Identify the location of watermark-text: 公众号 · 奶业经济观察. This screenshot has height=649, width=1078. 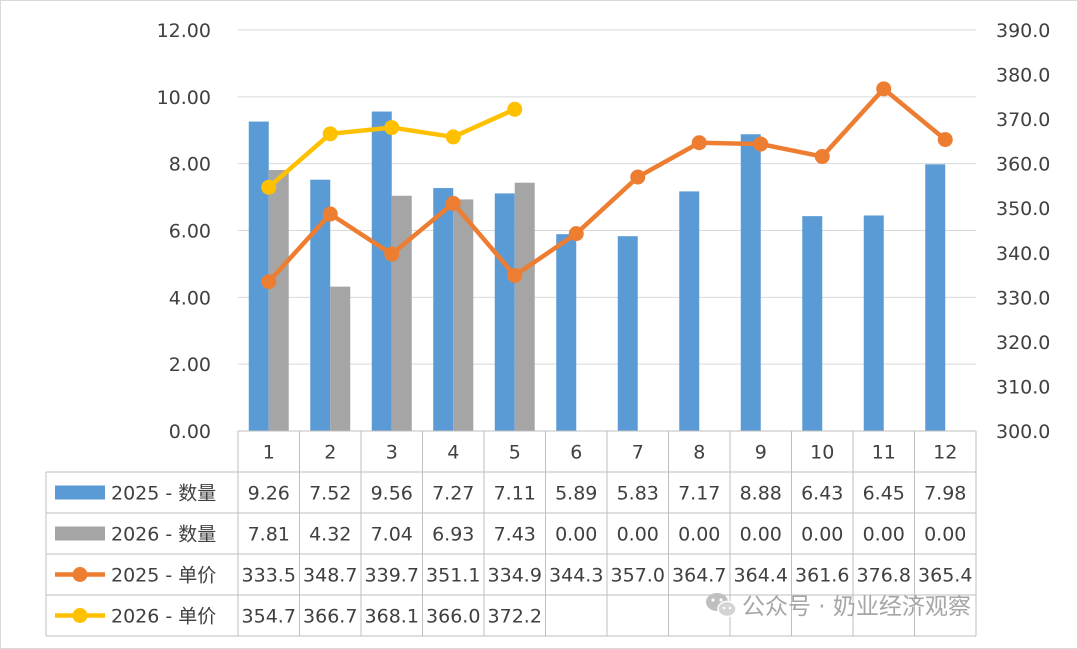
(856, 607).